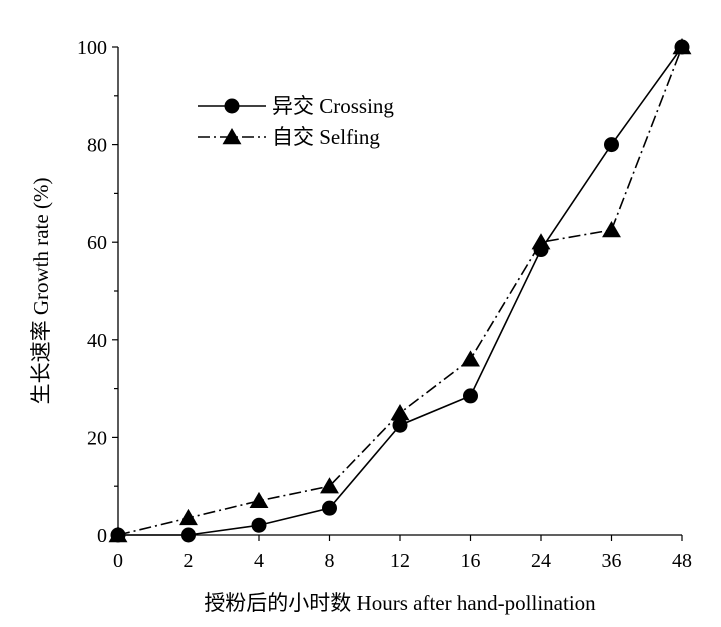 Image resolution: width=721 pixels, height=627 pixels. I want to click on x-tick-label: 8, so click(330, 561).